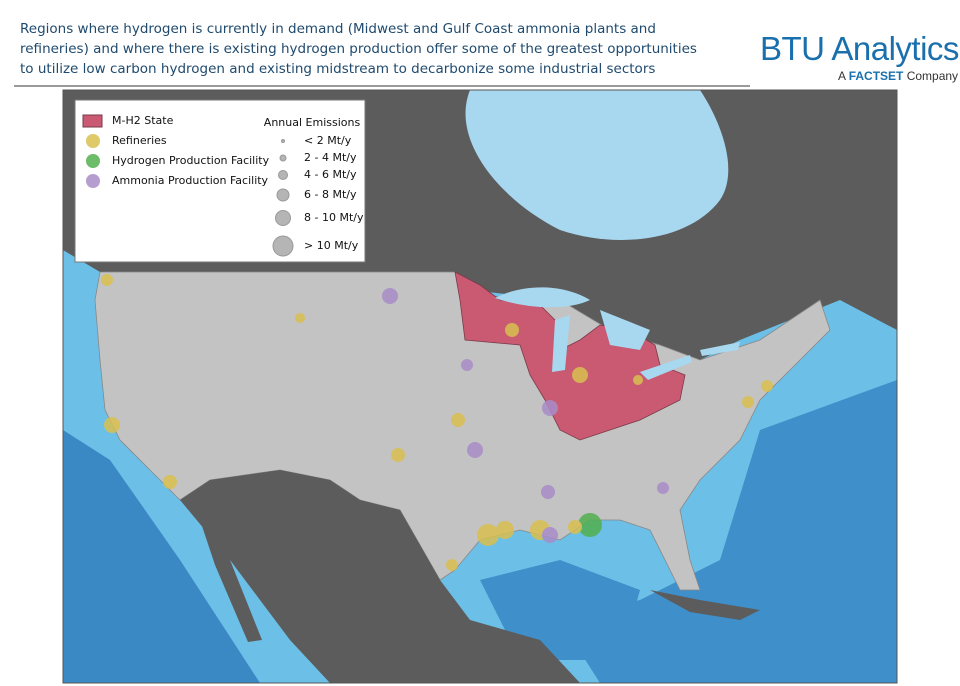 This screenshot has height=686, width=960. Describe the element at coordinates (382, 86) in the screenshot. I see `rule` at that location.